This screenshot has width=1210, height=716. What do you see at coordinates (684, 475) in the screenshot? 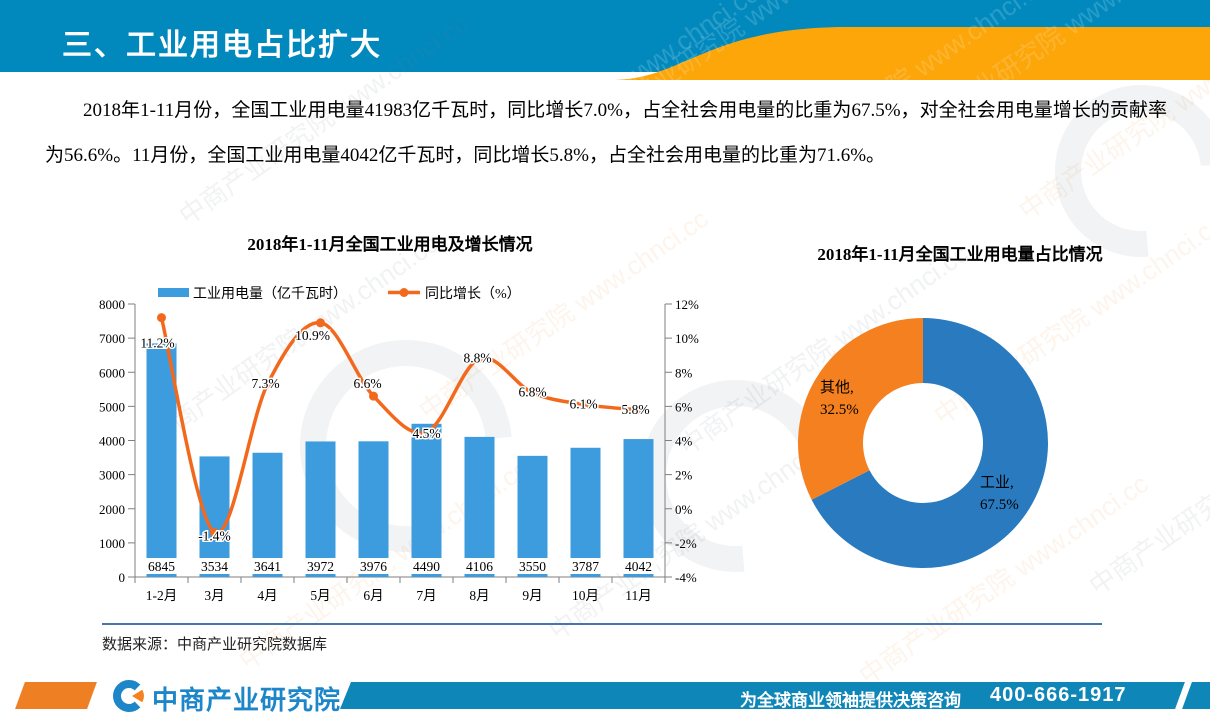
I see `right-axis-label: 2%` at bounding box center [684, 475].